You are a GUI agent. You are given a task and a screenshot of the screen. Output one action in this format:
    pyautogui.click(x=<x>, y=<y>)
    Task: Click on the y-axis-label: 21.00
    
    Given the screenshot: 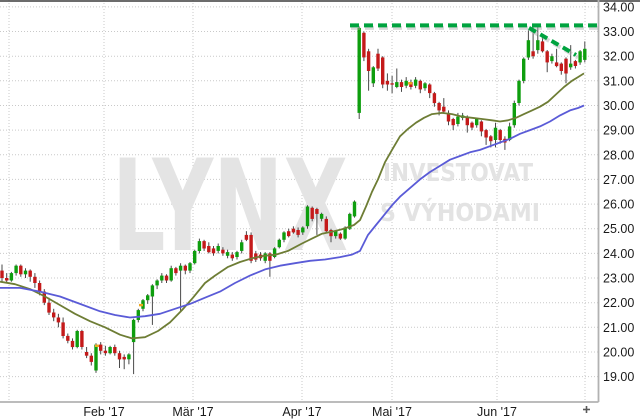 What is the action you would take?
    pyautogui.click(x=618, y=328)
    